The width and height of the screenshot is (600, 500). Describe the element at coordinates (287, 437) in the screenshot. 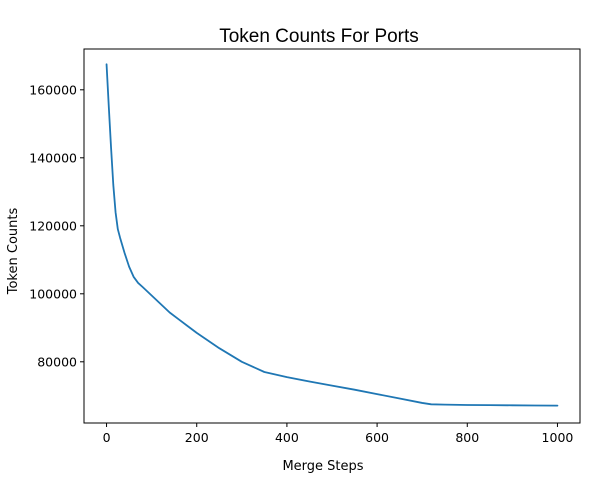

I see `x-tick-label: 400` at that location.